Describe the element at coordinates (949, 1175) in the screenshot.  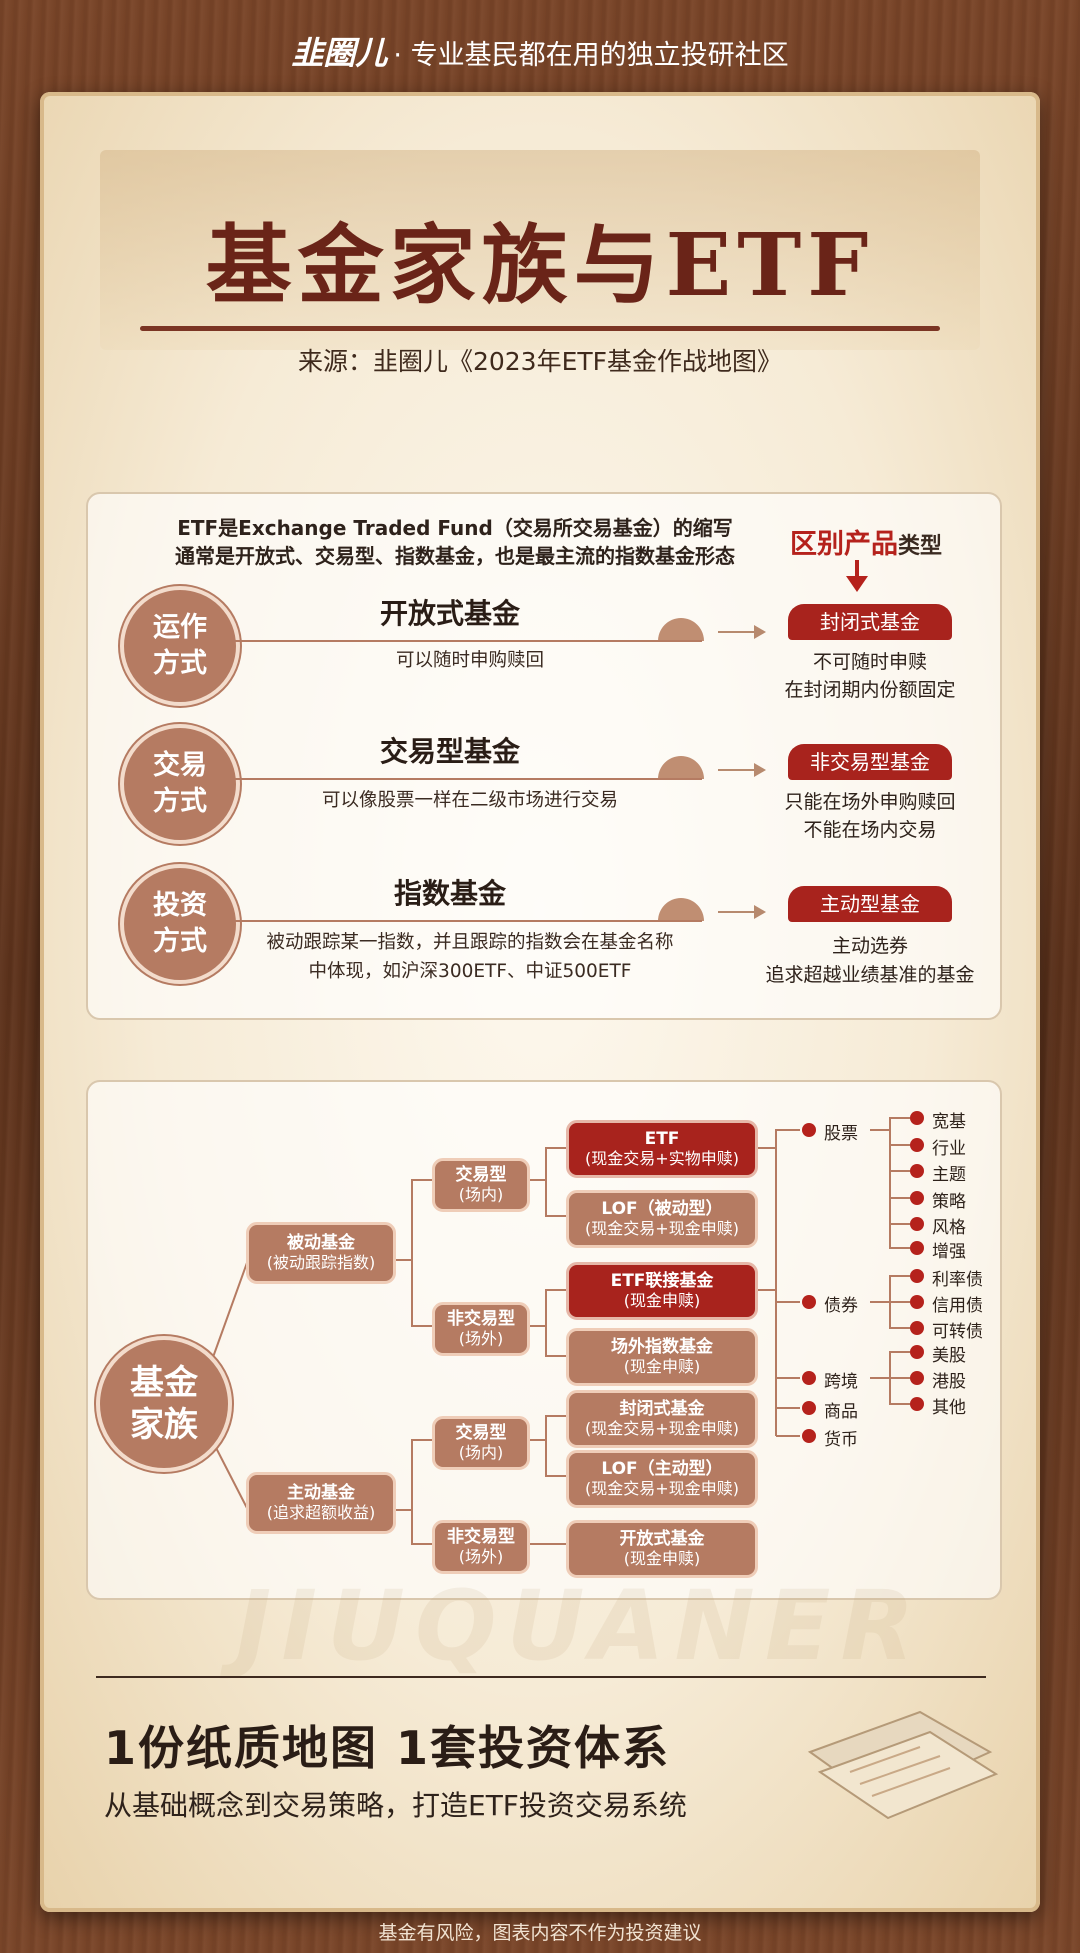
I see `stock-sub-theme: 主题` at that location.